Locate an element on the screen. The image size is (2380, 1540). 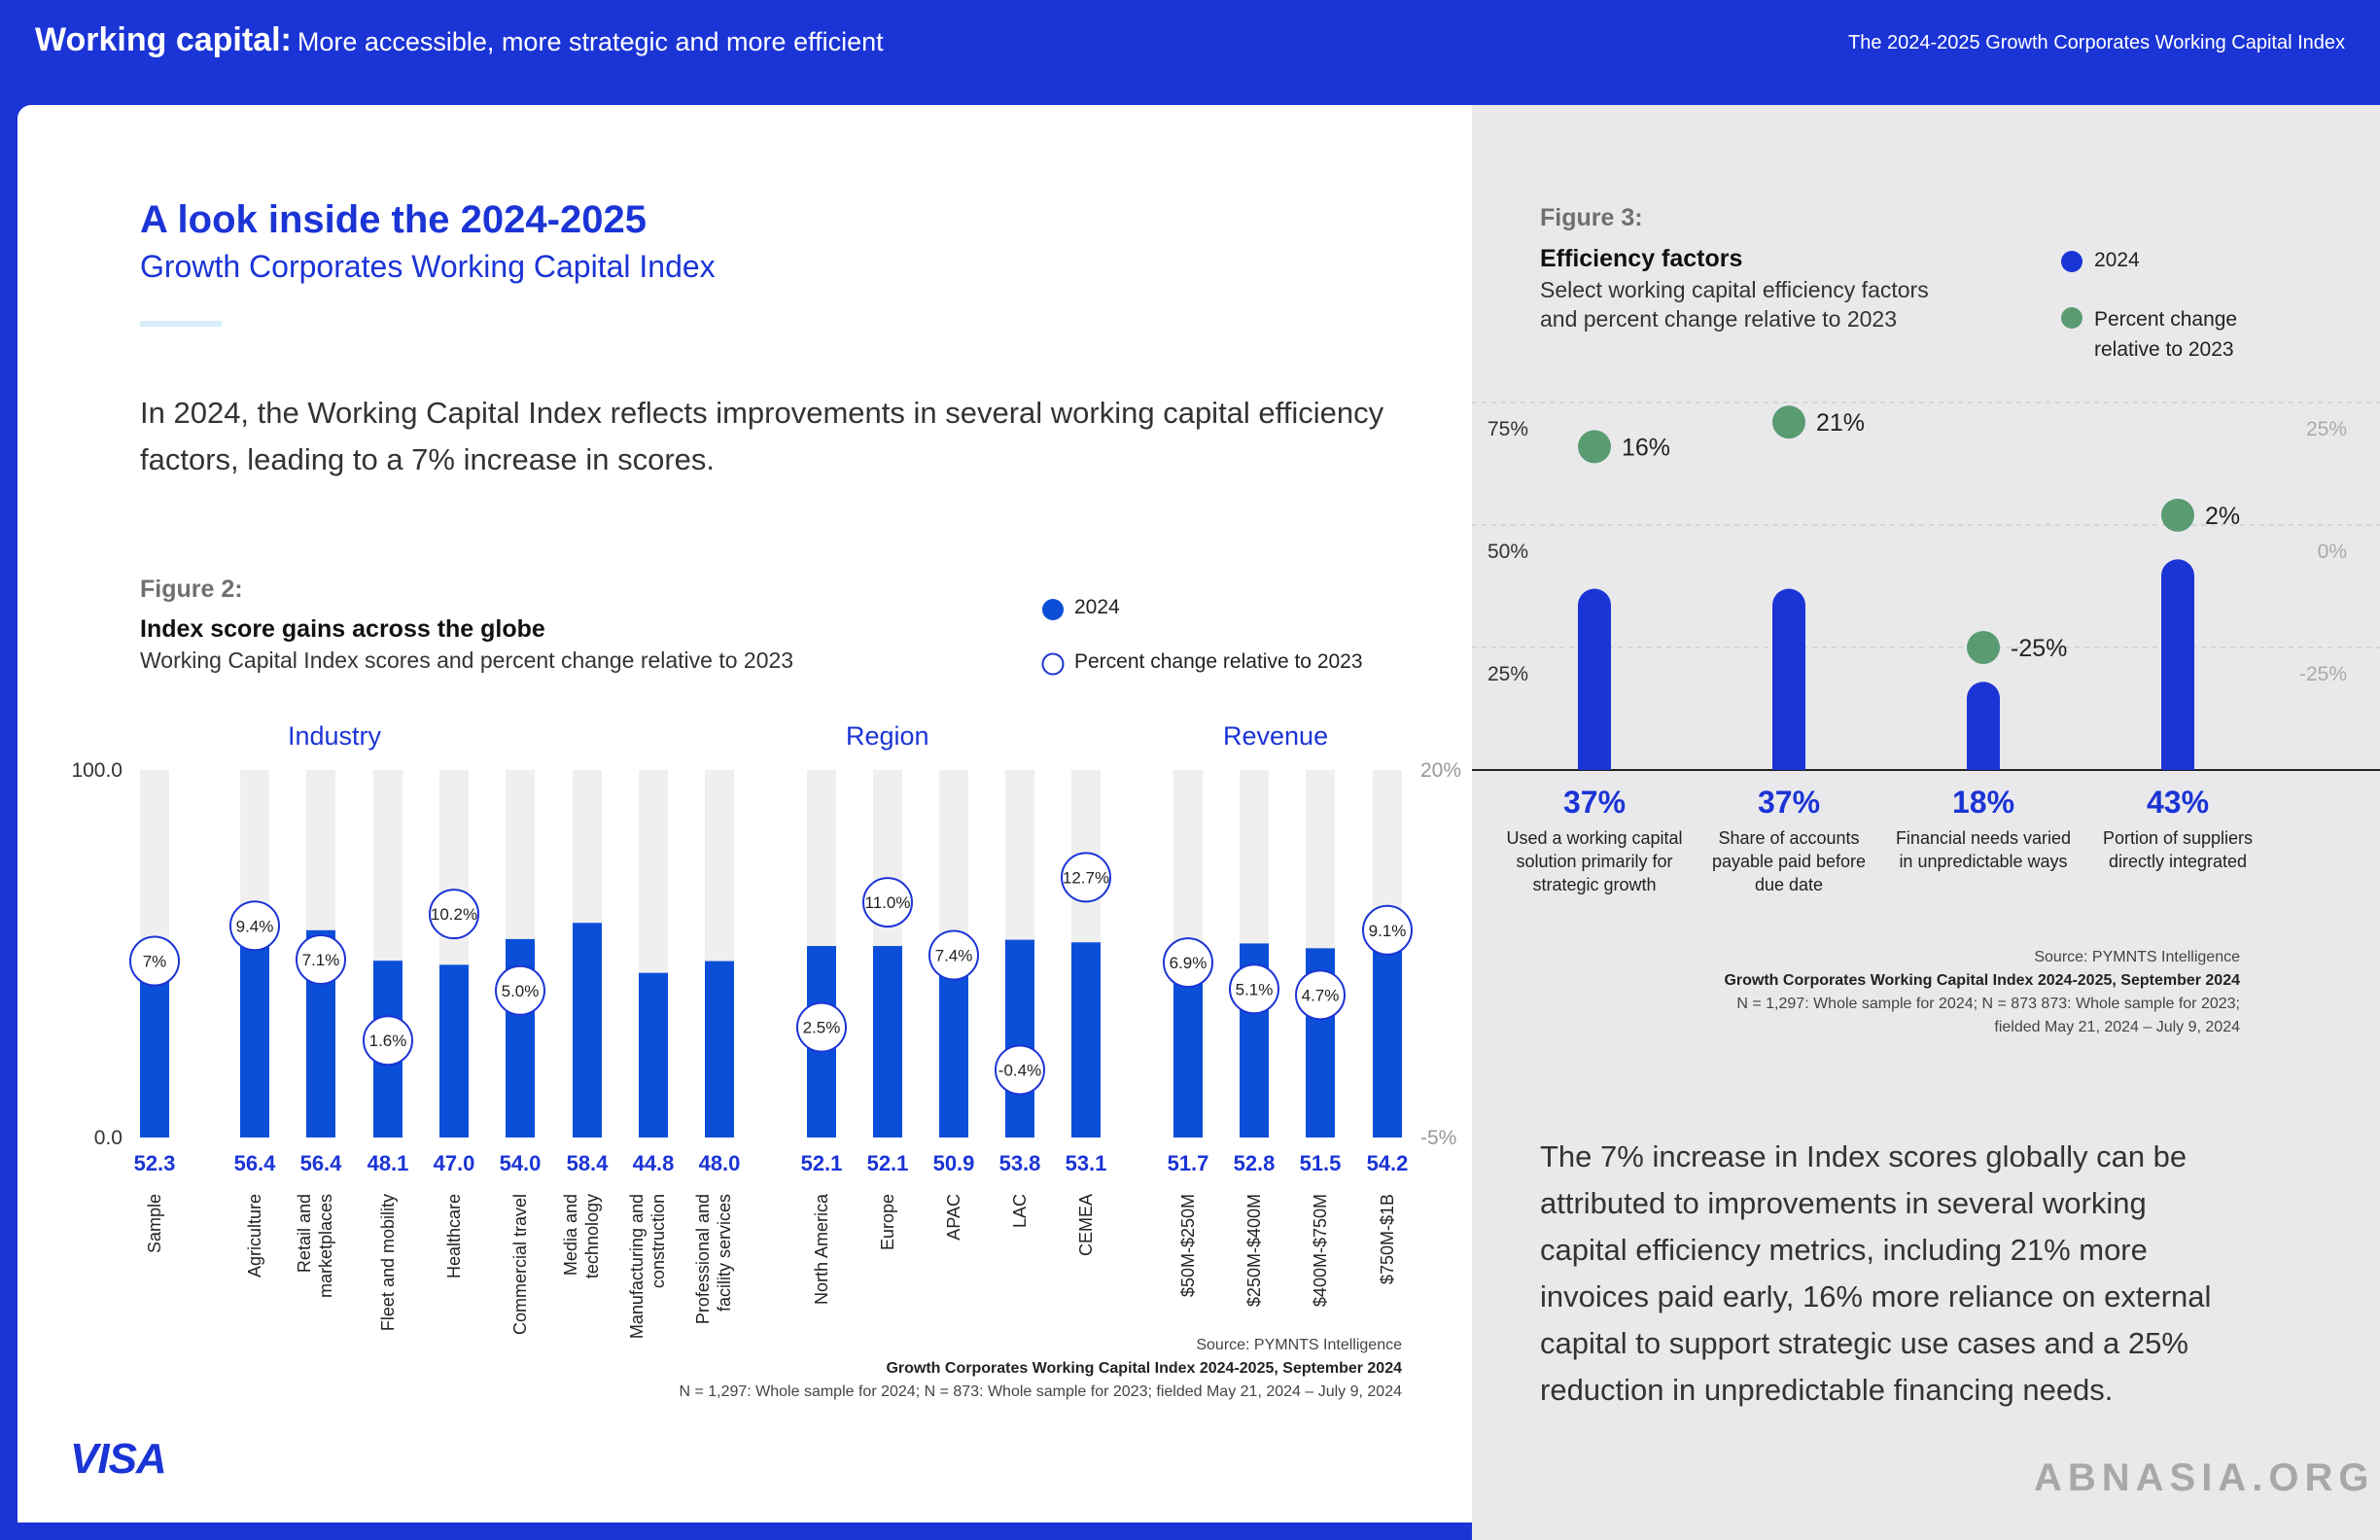
change-bubble-healthcare is located at coordinates (454, 914).